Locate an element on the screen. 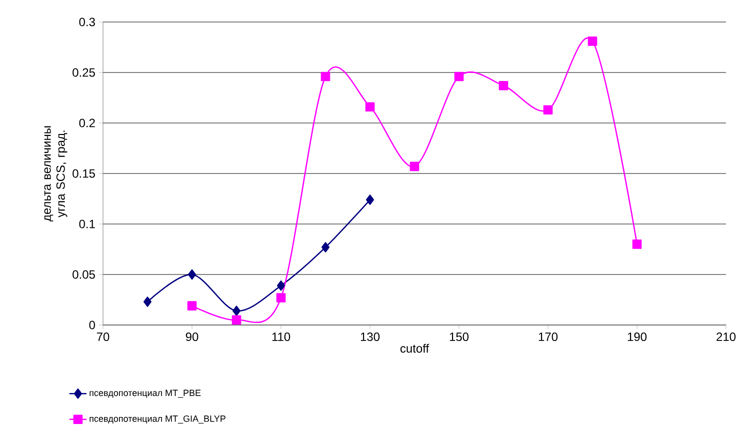 The height and width of the screenshot is (430, 743). y-tick-label: 0 is located at coordinates (92, 325).